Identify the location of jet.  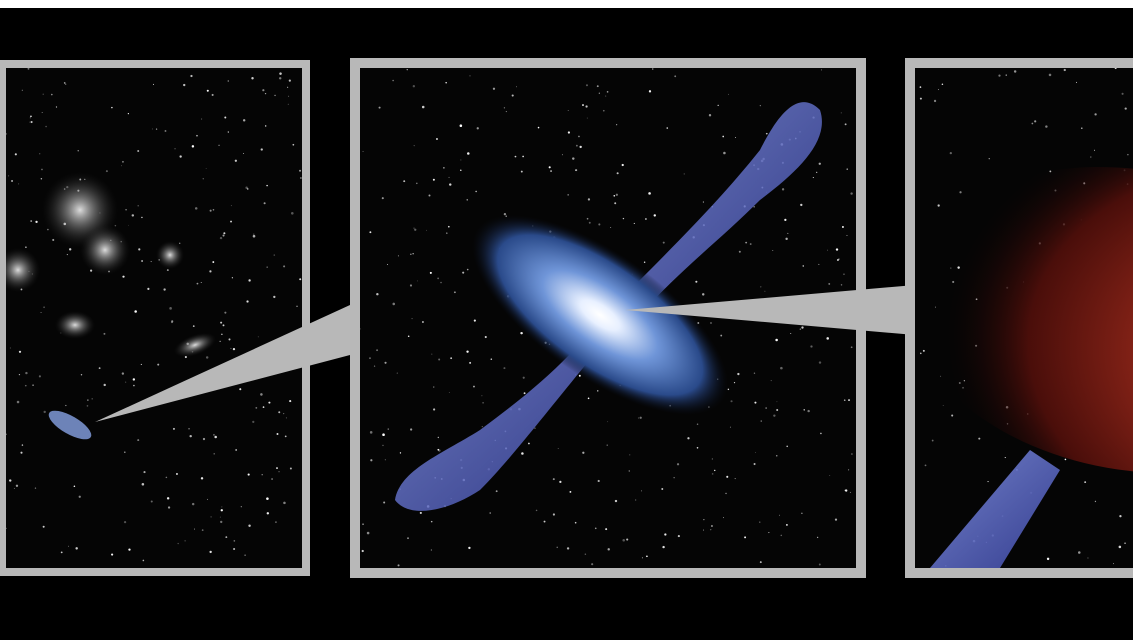
(502, 415).